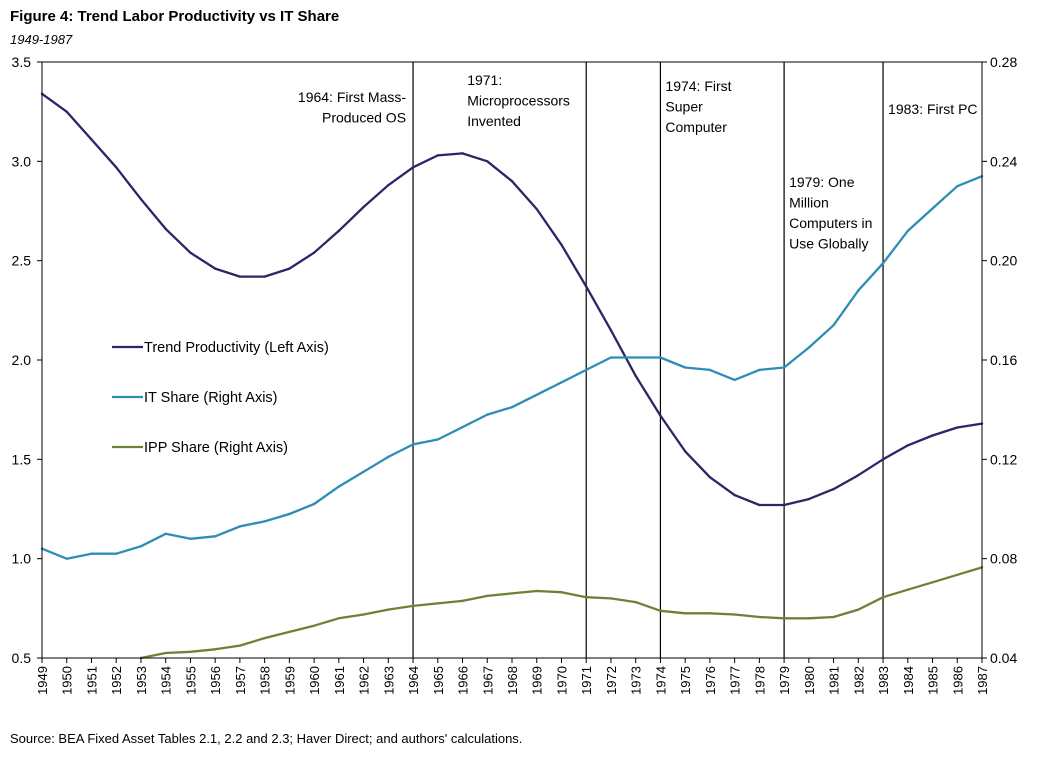  I want to click on x-tick-label: 1953, so click(141, 680).